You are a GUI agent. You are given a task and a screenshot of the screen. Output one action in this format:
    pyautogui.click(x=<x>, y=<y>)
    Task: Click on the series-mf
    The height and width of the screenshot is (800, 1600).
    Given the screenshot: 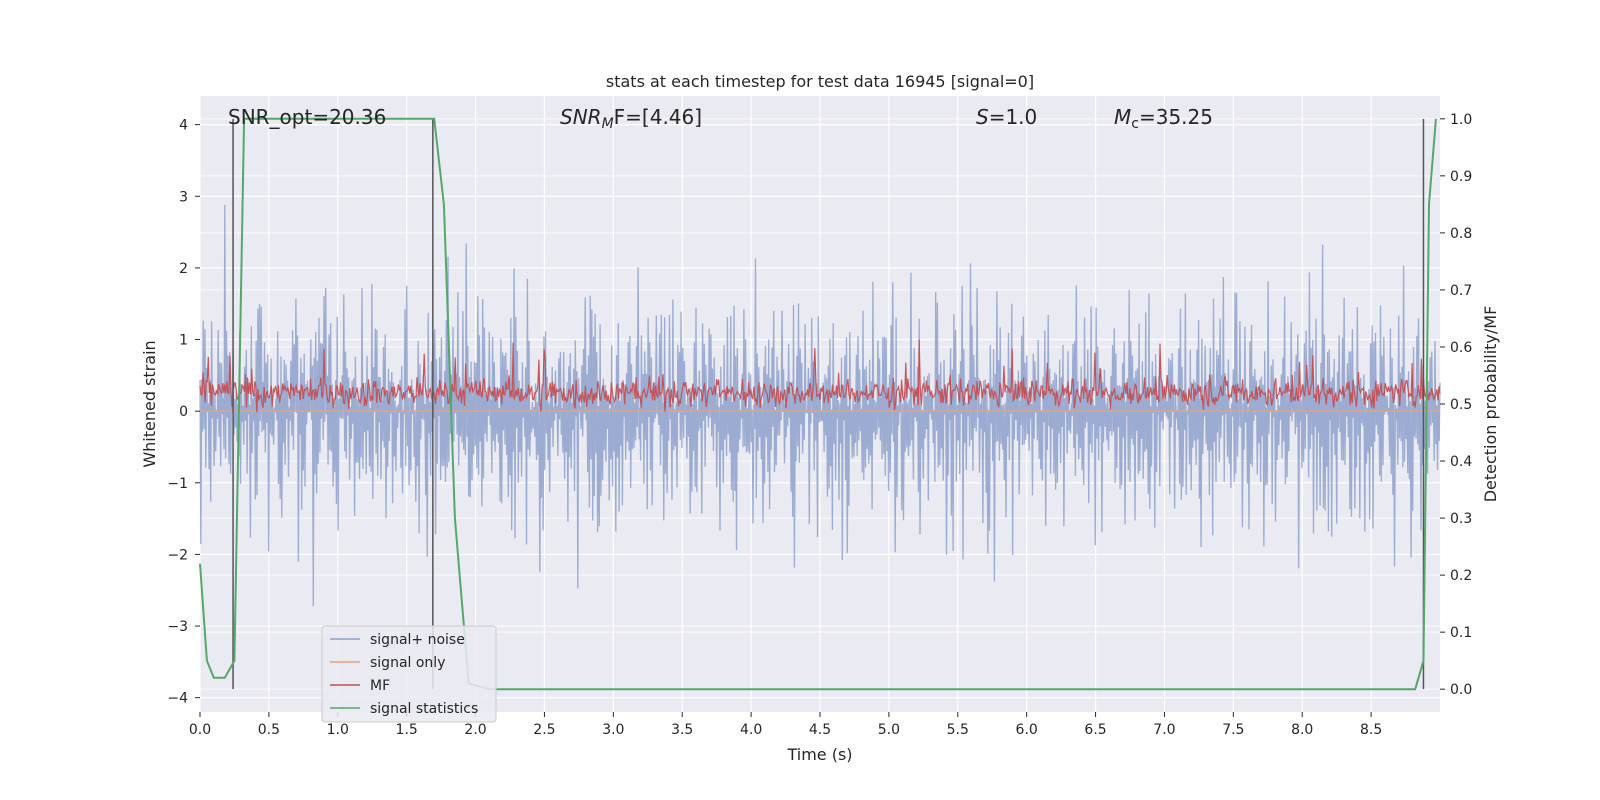 What is the action you would take?
    pyautogui.click(x=820, y=376)
    